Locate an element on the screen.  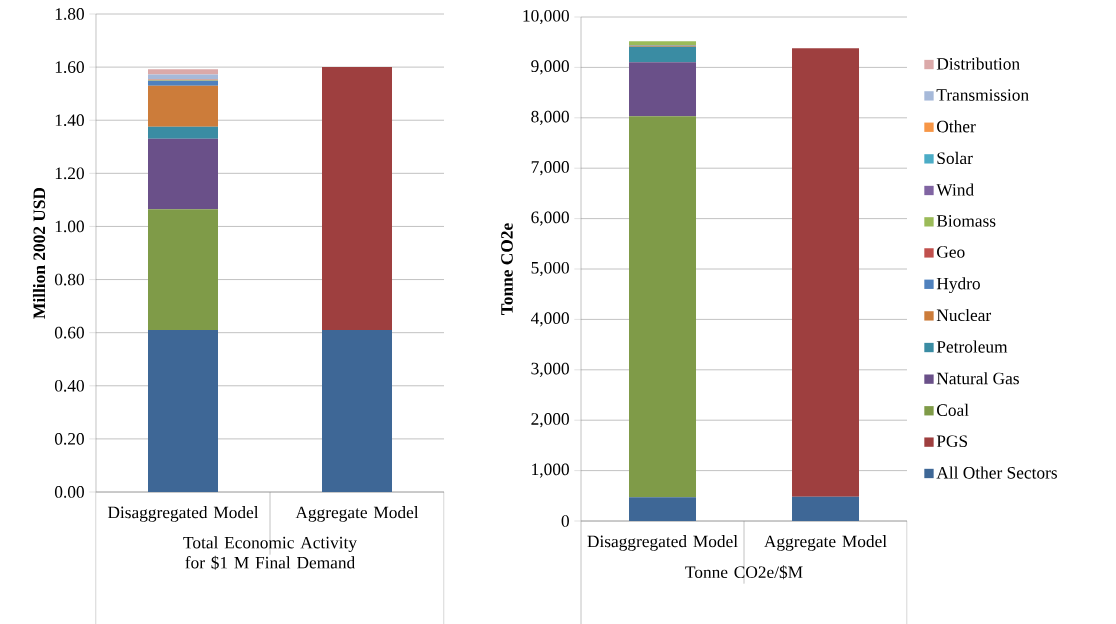
y-tick-label: 6,000 is located at coordinates (550, 218).